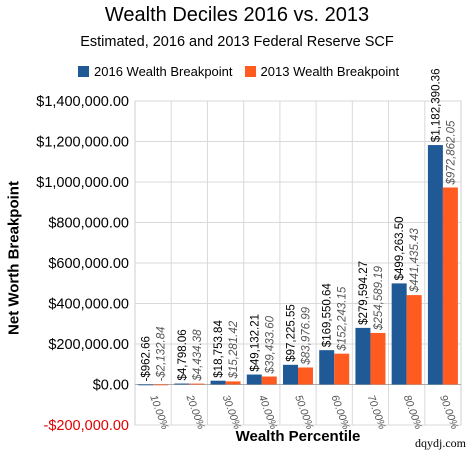 Image resolution: width=474 pixels, height=457 pixels. Describe the element at coordinates (451, 153) in the screenshot. I see `data-label-2013: $972,862.05` at that location.